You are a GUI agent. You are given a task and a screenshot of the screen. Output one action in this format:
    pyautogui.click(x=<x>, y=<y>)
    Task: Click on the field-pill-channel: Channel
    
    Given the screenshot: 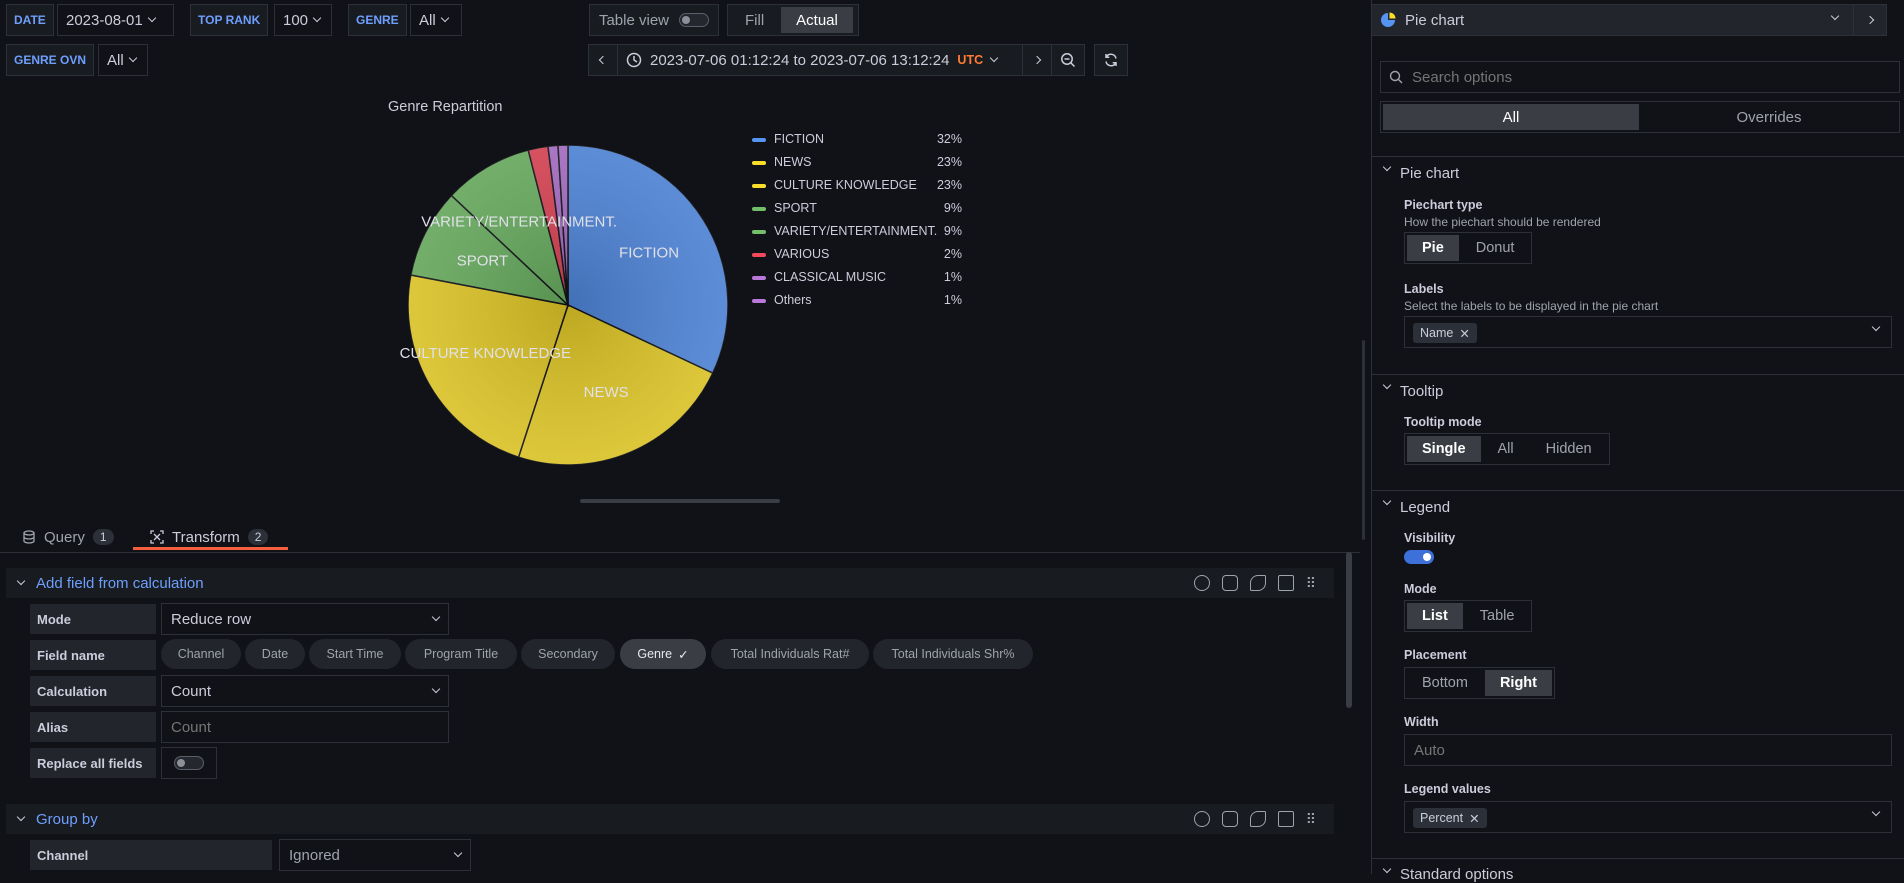 What is the action you would take?
    pyautogui.click(x=201, y=654)
    